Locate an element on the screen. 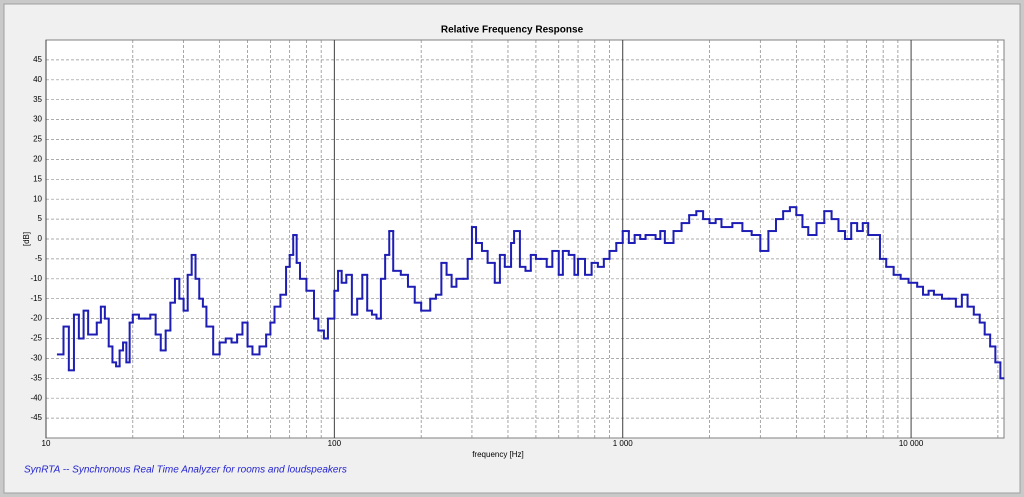 This screenshot has width=1024, height=497. x-tick-label: 1 000 is located at coordinates (623, 443).